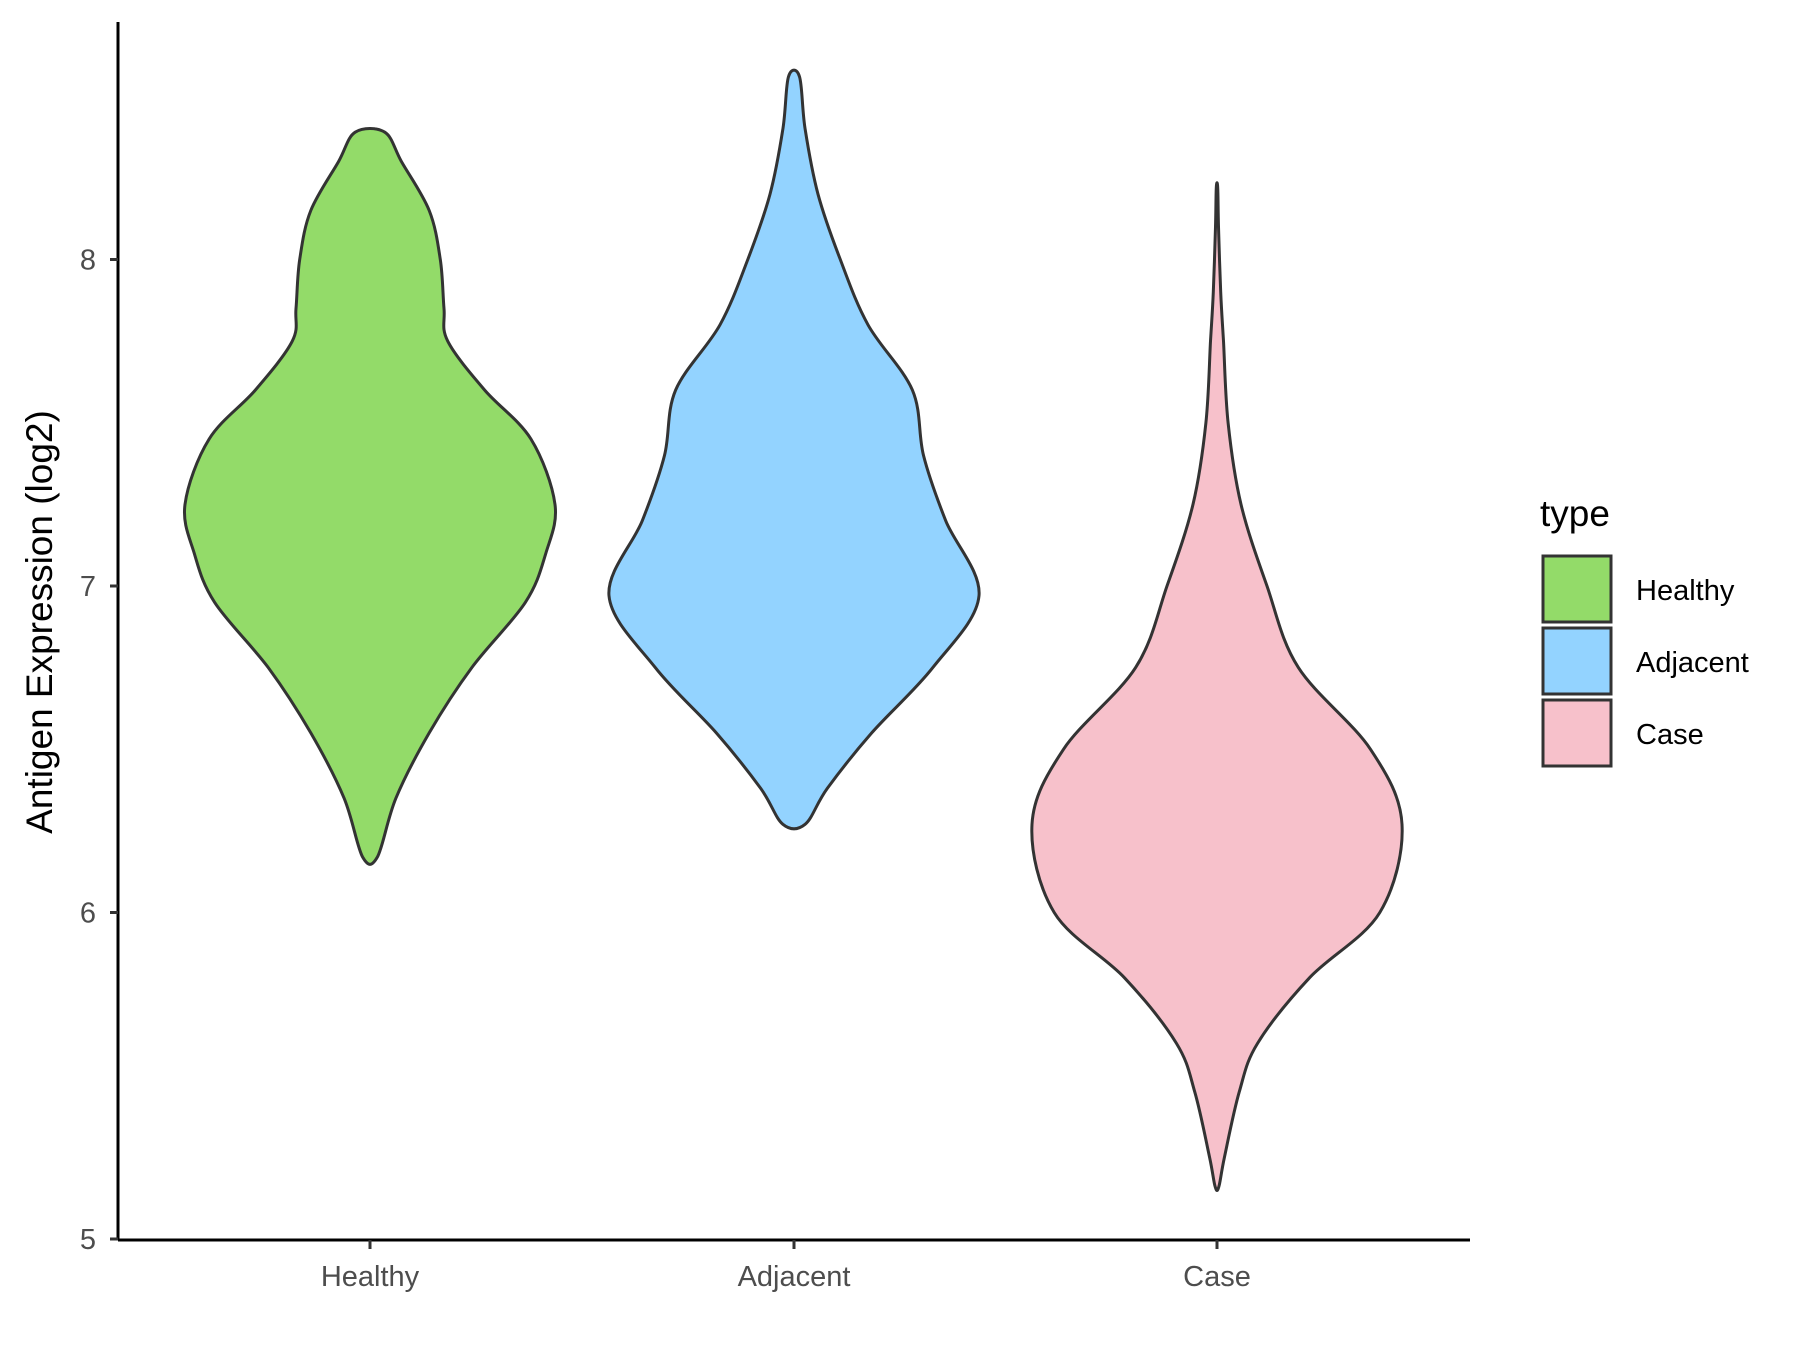 The height and width of the screenshot is (1350, 1800). What do you see at coordinates (1577, 661) in the screenshot?
I see `legend-key-adjacent` at bounding box center [1577, 661].